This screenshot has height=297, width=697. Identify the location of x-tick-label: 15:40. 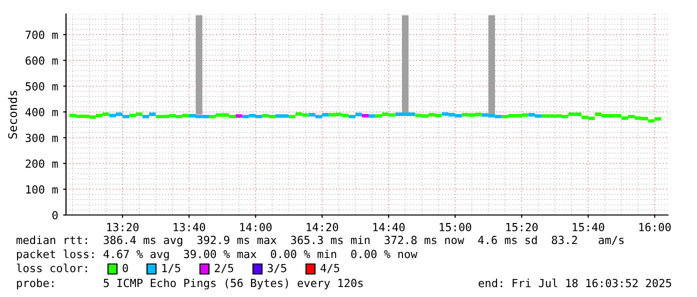
(588, 227).